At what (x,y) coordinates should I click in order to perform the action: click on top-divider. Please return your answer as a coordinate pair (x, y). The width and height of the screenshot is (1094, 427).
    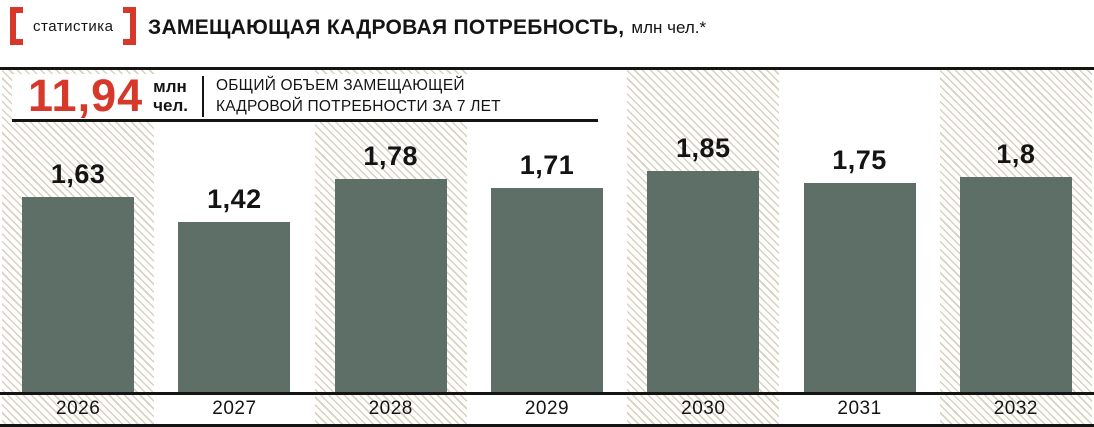
    Looking at the image, I should click on (547, 68).